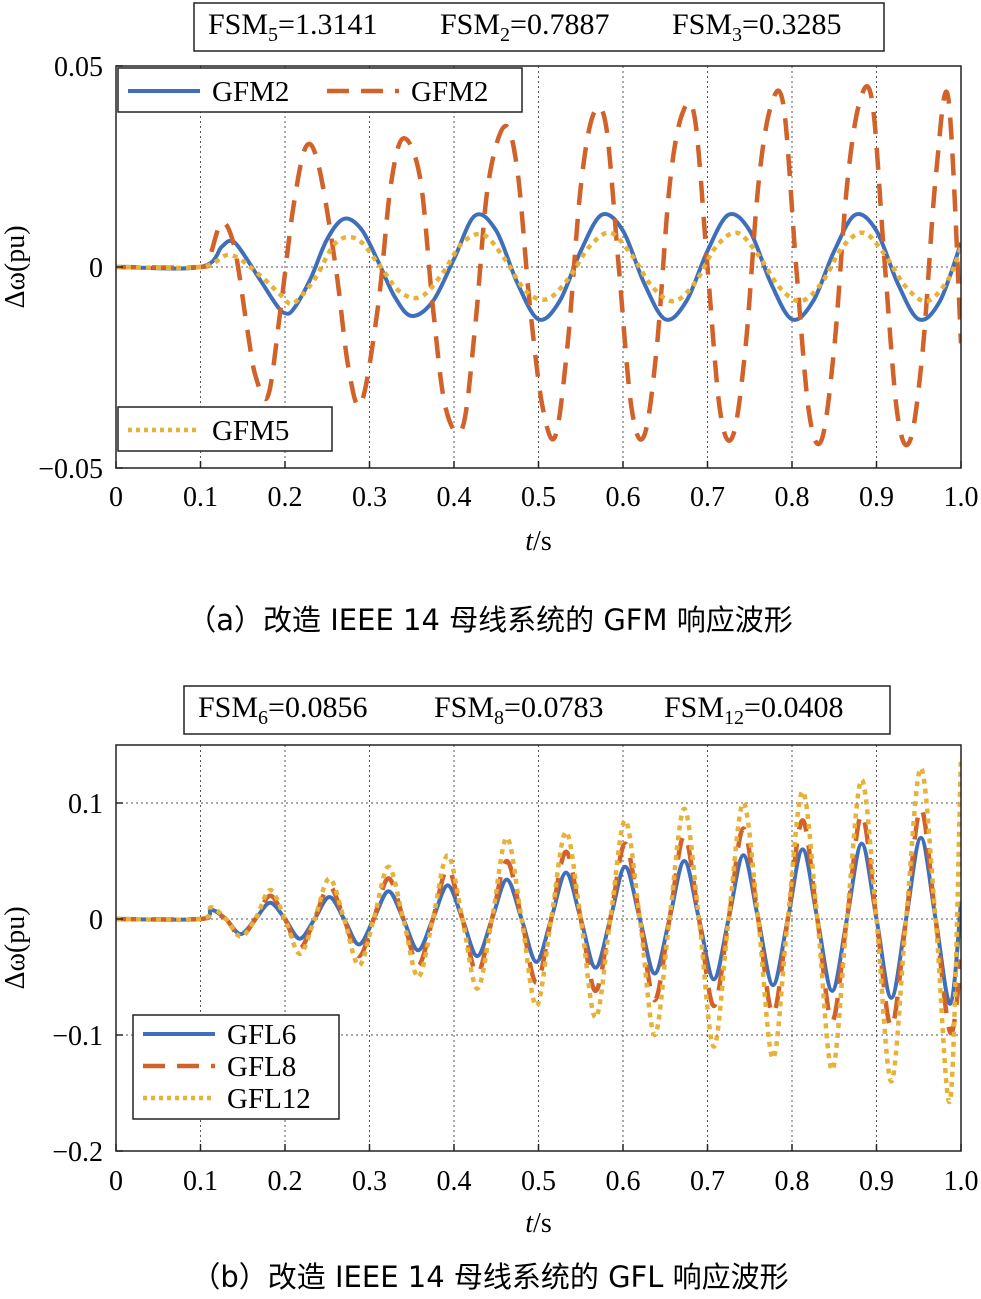  I want to click on y-tick-label: −0.1, so click(77, 1036).